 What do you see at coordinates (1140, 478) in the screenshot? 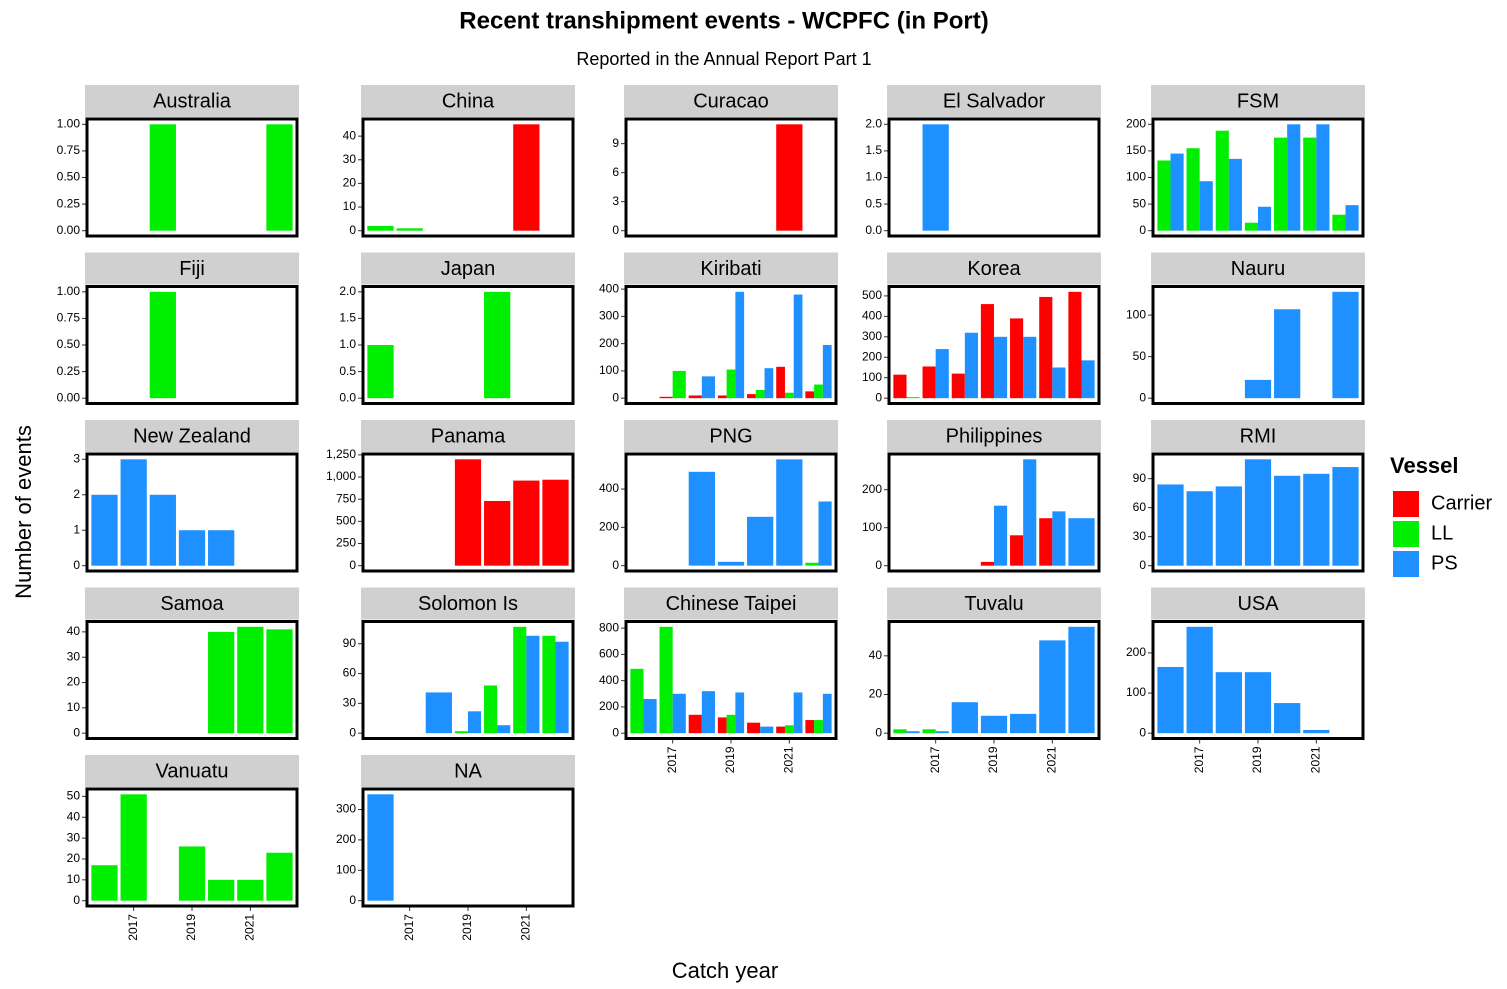
I see `y-tick-label: 90` at bounding box center [1140, 478].